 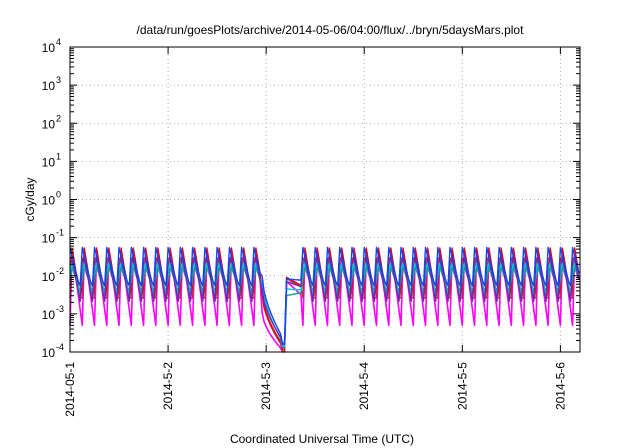 What do you see at coordinates (266, 386) in the screenshot?
I see `x-tick-label: 2014-5-3` at bounding box center [266, 386].